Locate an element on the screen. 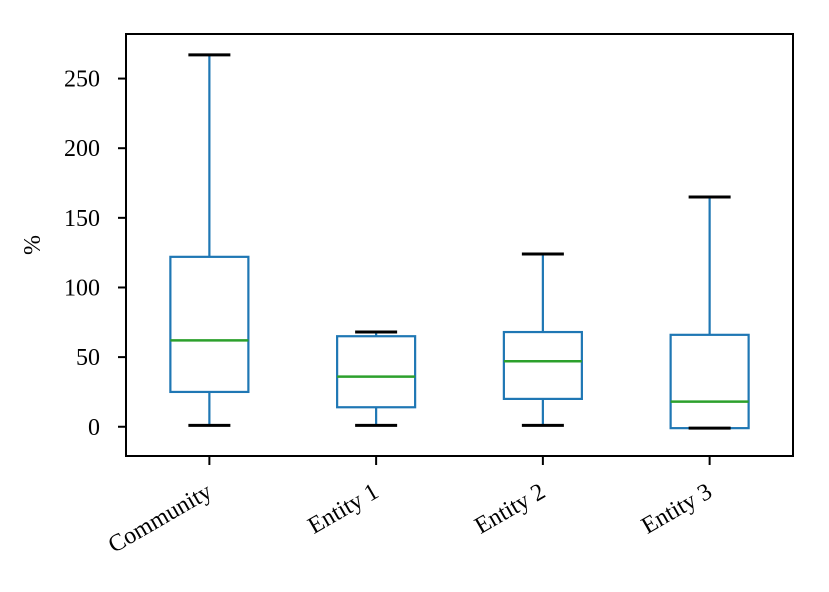 This screenshot has height=592, width=829. y-tick-label: 0 is located at coordinates (94, 428).